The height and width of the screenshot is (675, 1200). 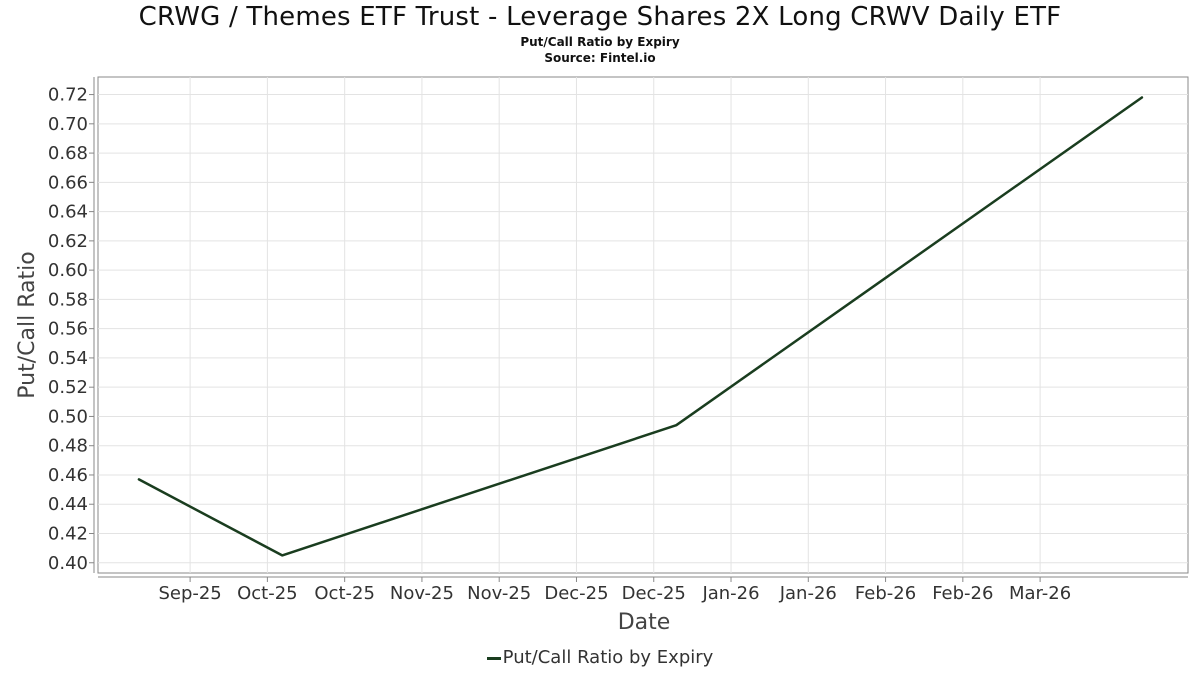 What do you see at coordinates (68, 299) in the screenshot?
I see `y-tick-label: 0.58` at bounding box center [68, 299].